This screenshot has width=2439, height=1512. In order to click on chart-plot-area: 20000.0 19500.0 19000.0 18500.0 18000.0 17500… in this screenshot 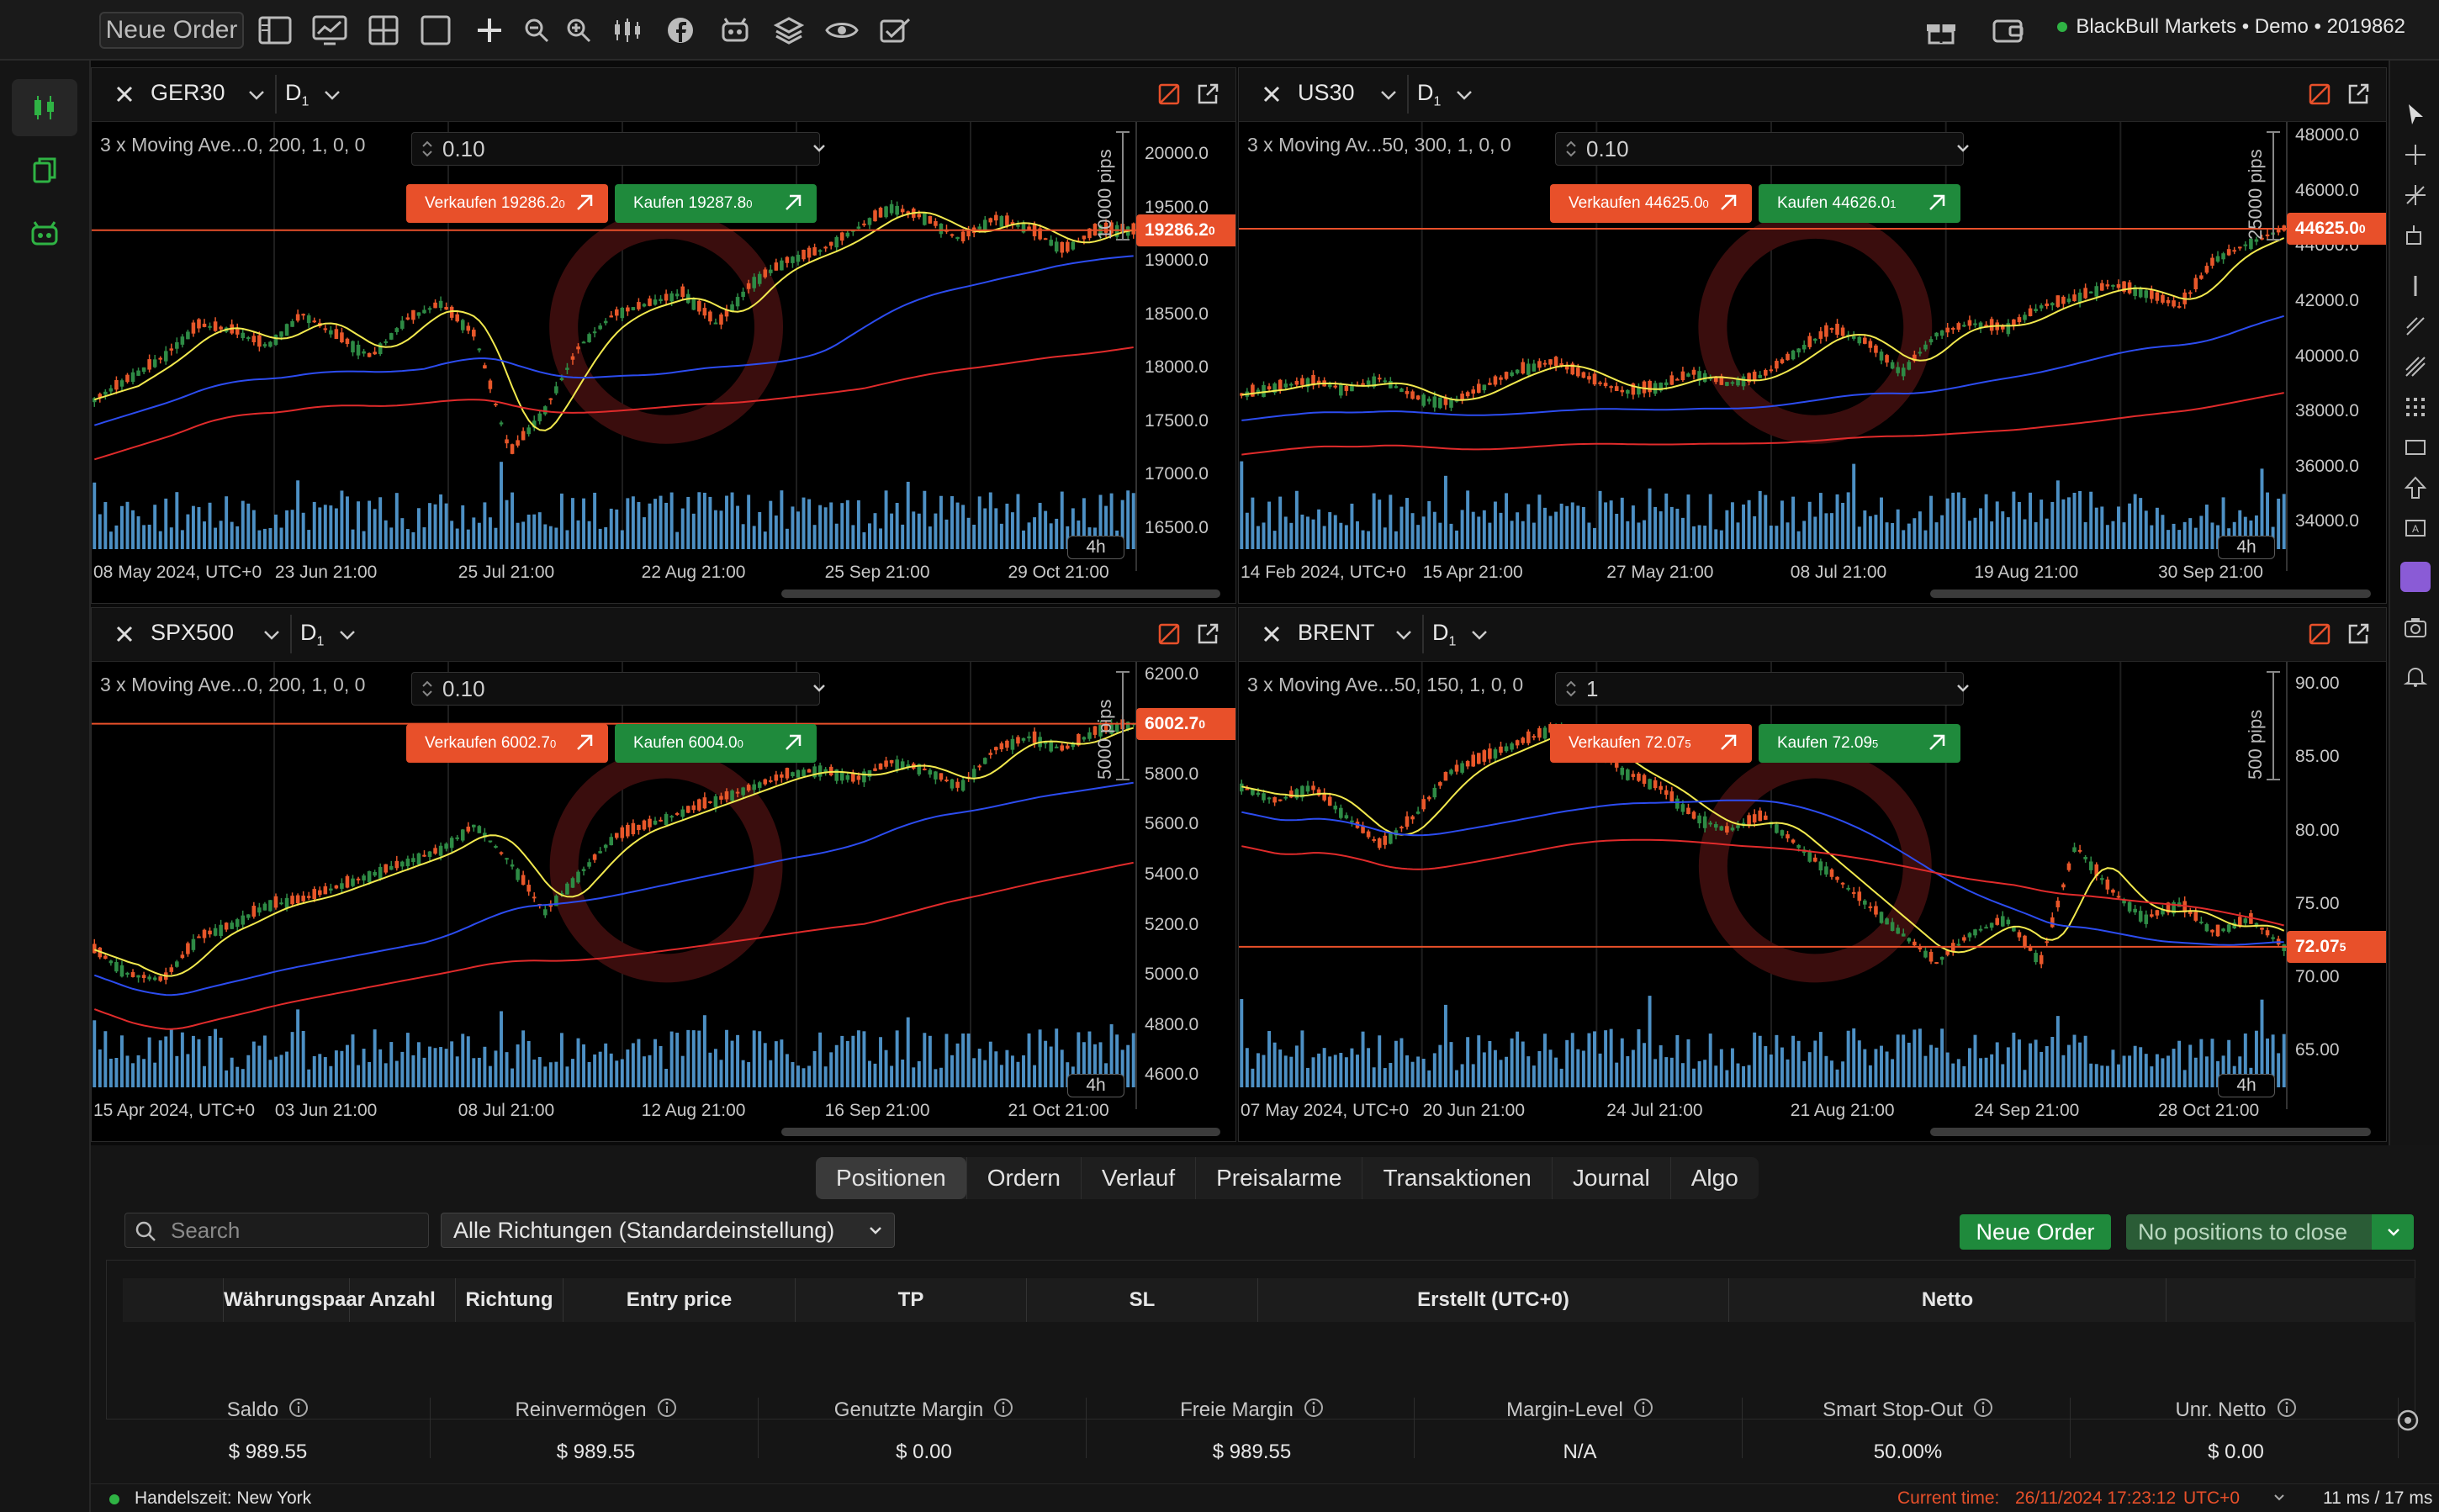, I will do `click(664, 362)`.